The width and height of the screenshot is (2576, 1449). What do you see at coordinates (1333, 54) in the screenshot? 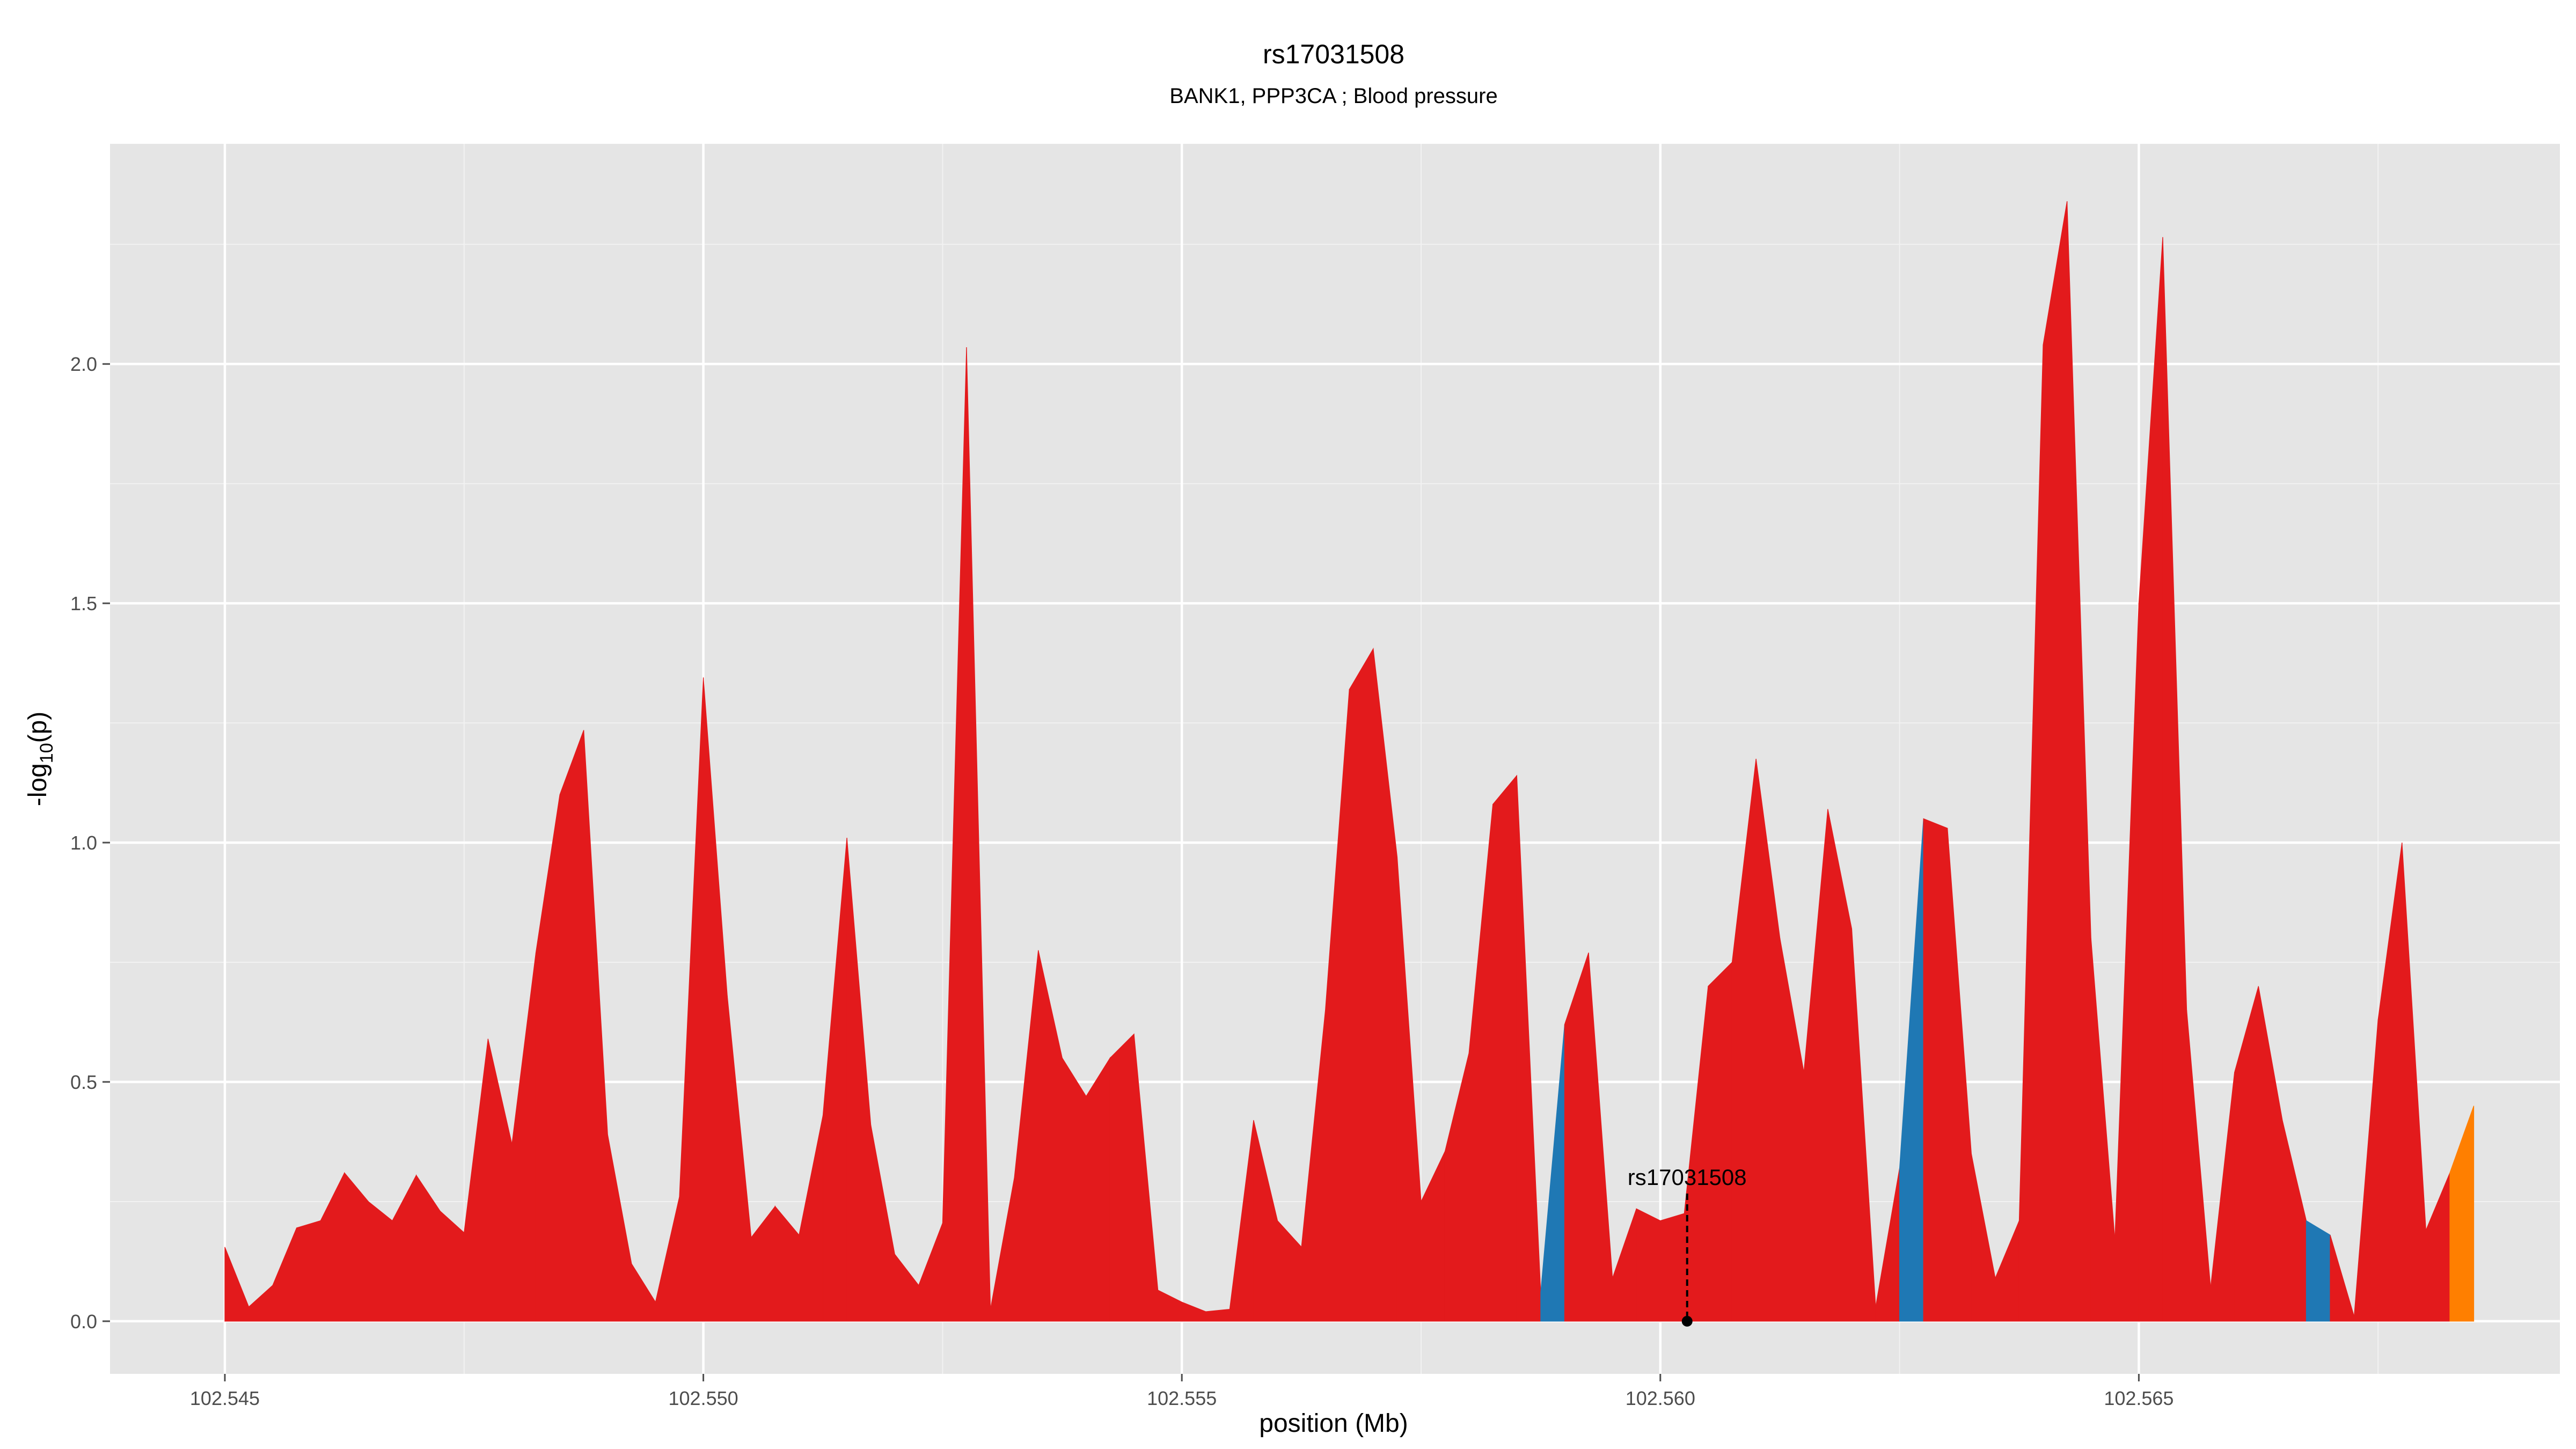
I see `chart-title: rs17031508` at bounding box center [1333, 54].